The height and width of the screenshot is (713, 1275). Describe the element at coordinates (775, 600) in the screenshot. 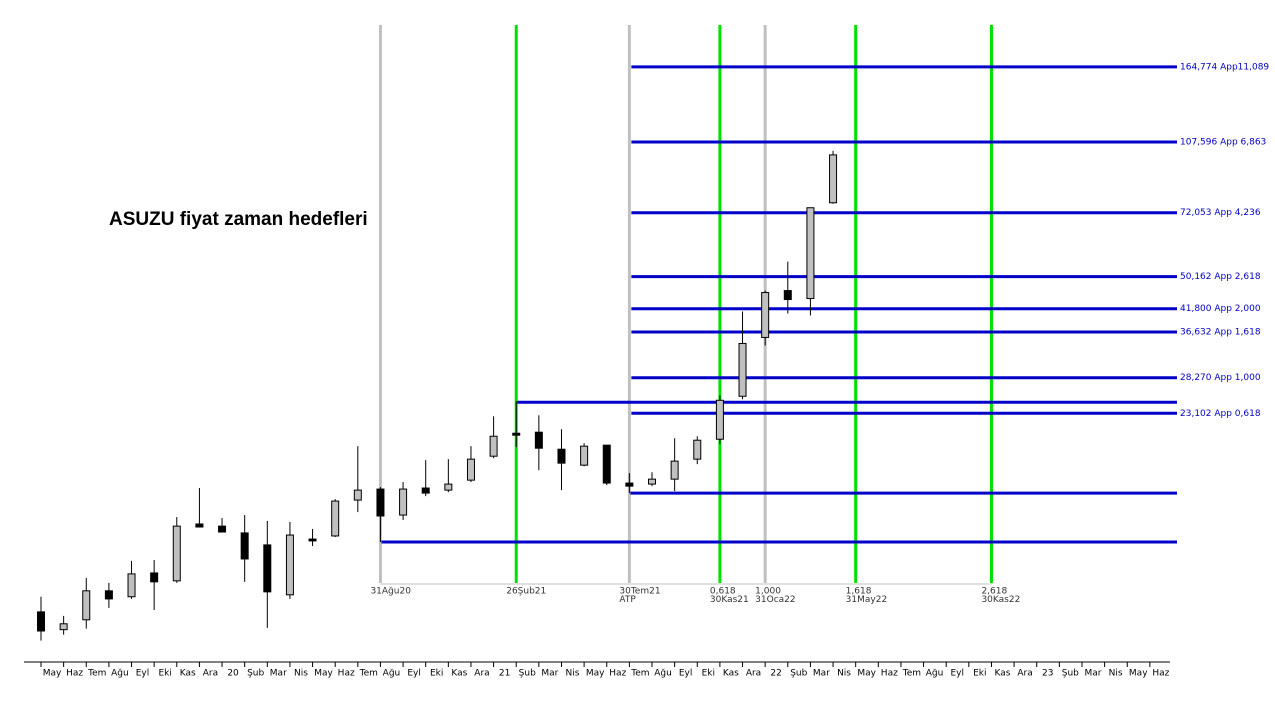

I see `time-label: 31Oca22` at that location.